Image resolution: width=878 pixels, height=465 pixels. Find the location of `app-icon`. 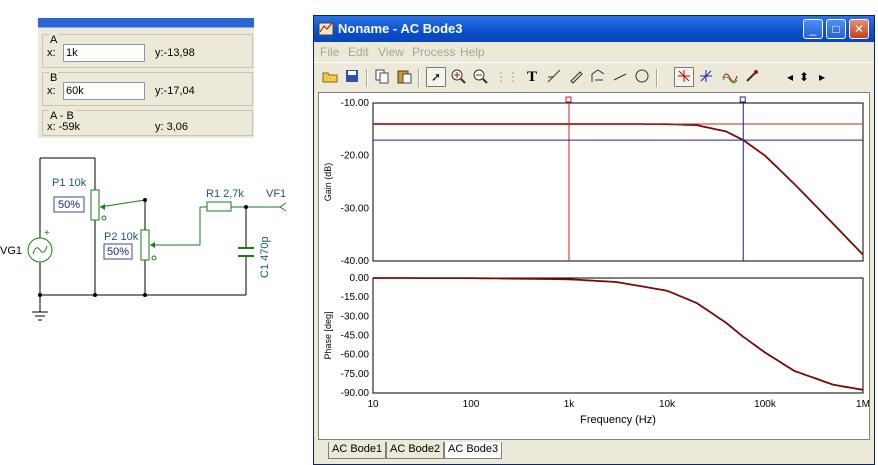

app-icon is located at coordinates (326, 29).